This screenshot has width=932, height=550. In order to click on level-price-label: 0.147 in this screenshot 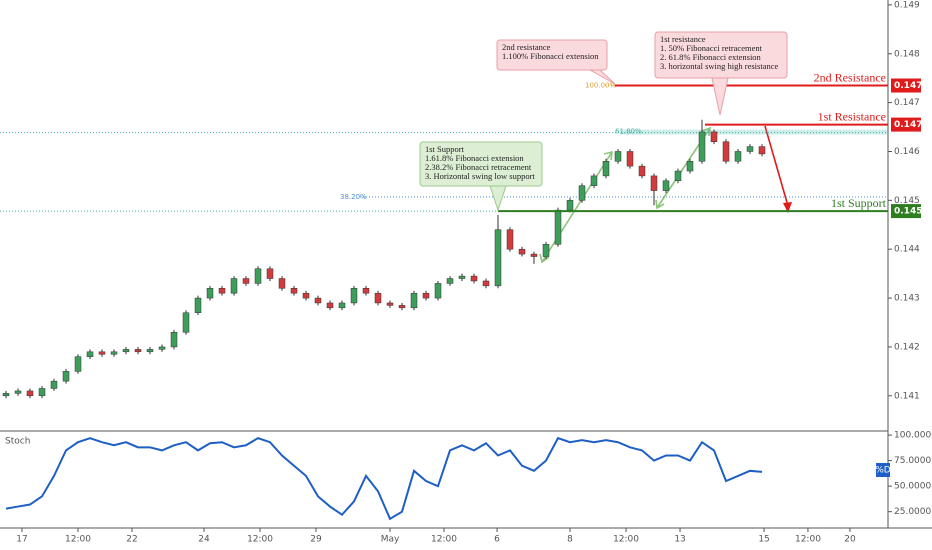, I will do `click(908, 125)`.